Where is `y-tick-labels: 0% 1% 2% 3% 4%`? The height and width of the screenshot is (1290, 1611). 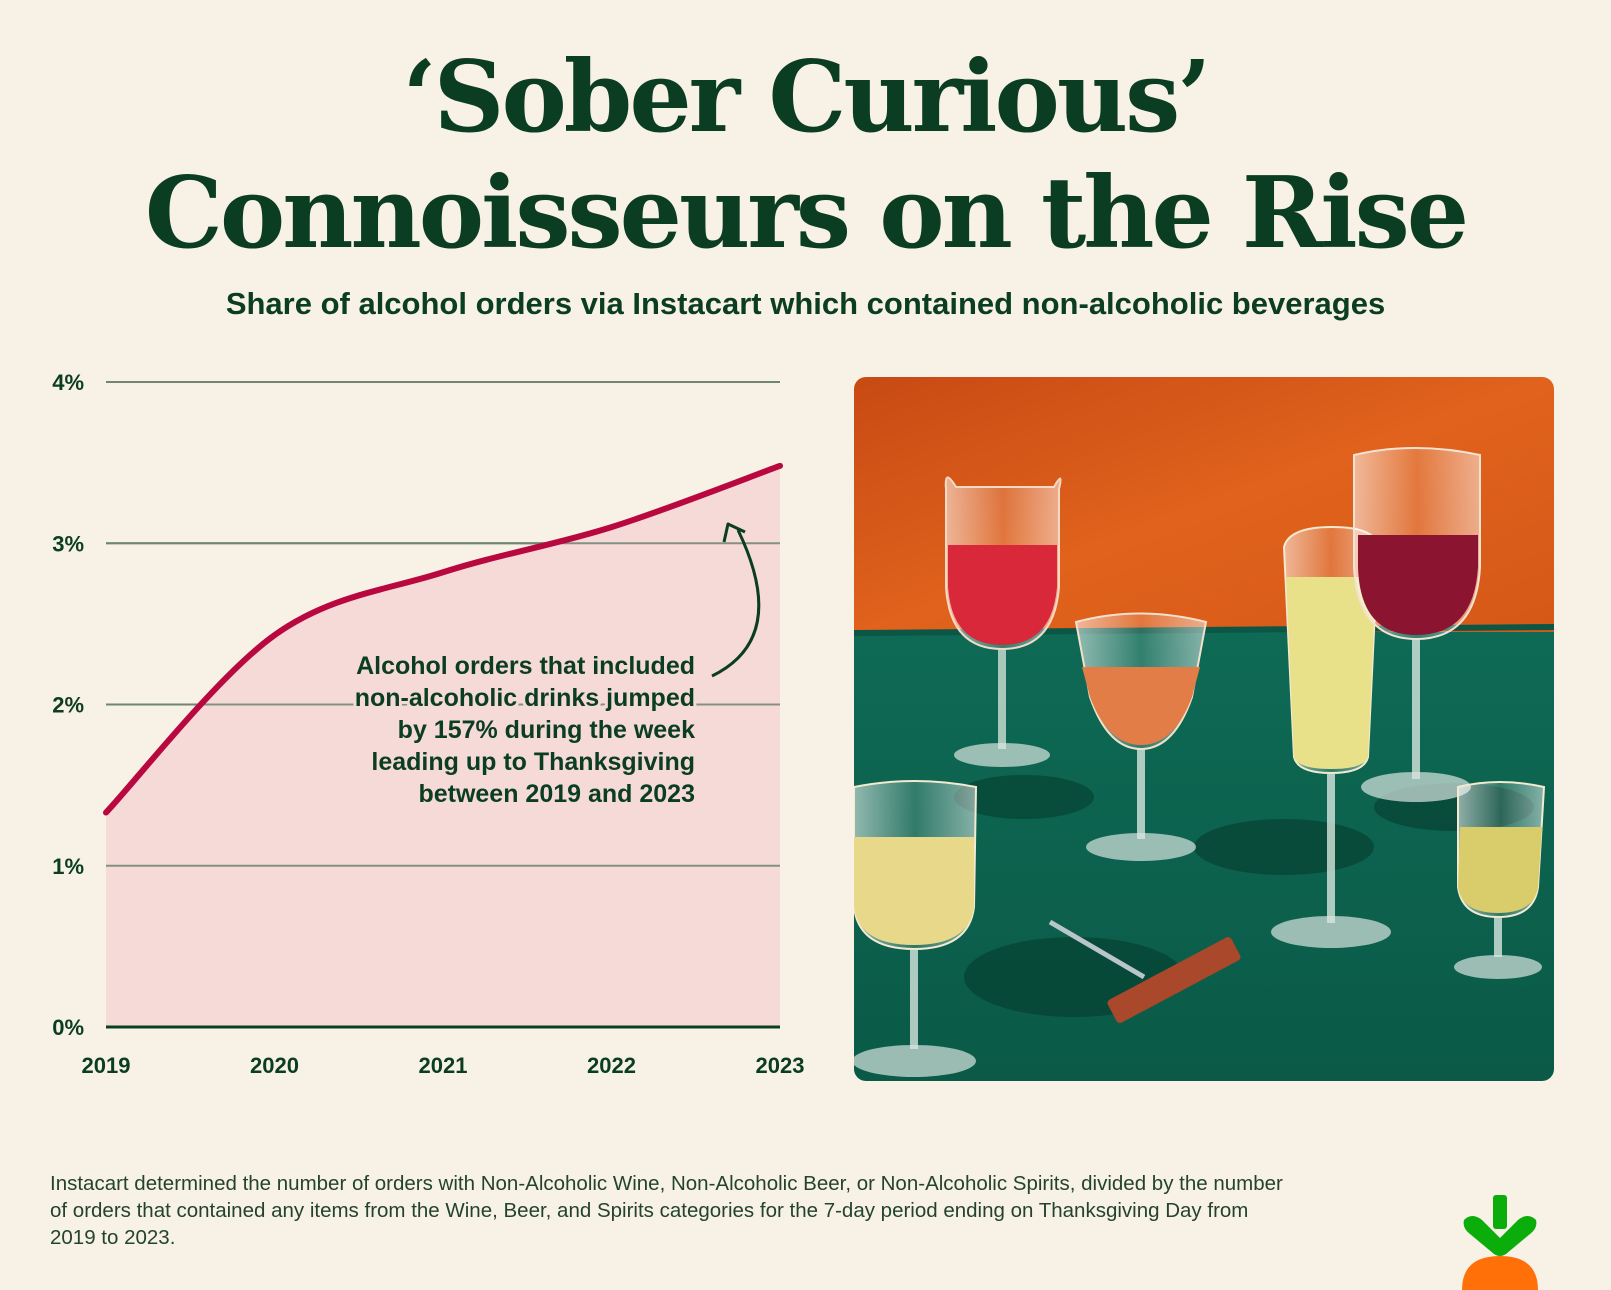 y-tick-labels: 0% 1% 2% 3% 4% is located at coordinates (68, 705).